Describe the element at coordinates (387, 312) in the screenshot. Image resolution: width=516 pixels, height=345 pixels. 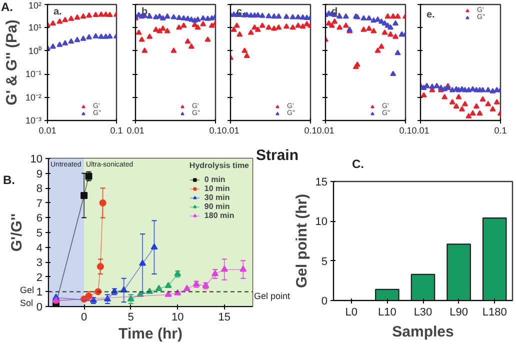
I see `x-tick-label: L10` at that location.